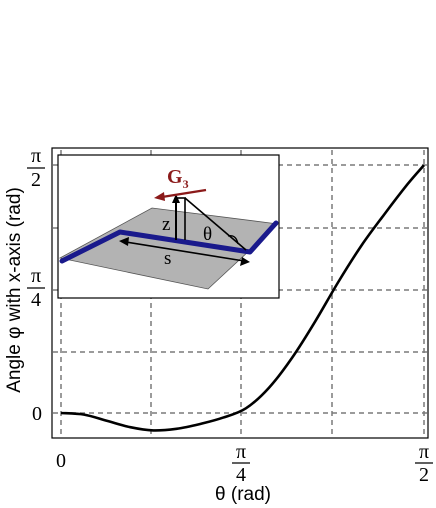 This screenshot has width=436, height=508. I want to click on inset-length-arrowhead-left, so click(124, 241).